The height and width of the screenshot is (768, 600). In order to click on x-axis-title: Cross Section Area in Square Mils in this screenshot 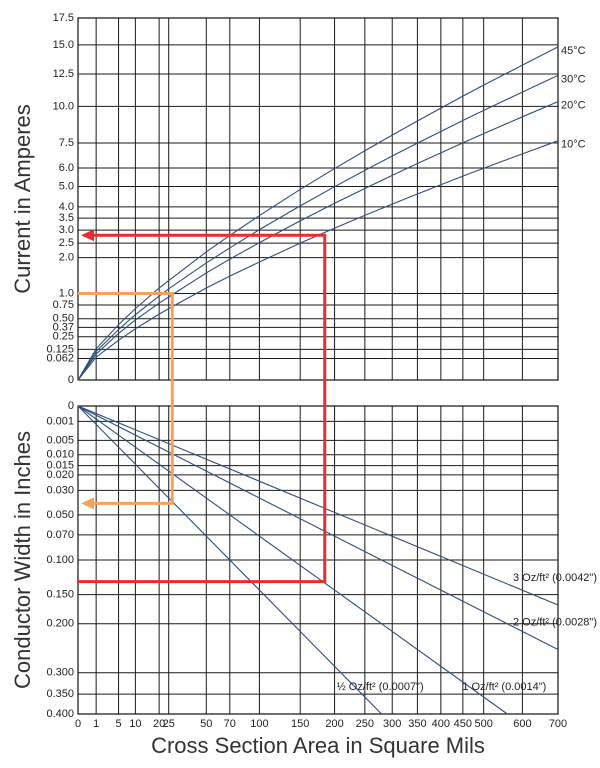, I will do `click(318, 745)`.